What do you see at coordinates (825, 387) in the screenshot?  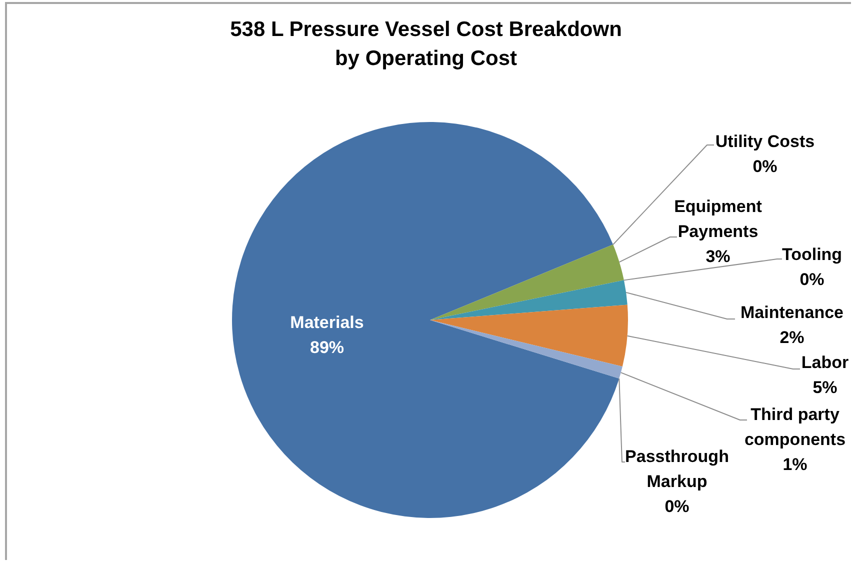 I see `data-label: 5%` at bounding box center [825, 387].